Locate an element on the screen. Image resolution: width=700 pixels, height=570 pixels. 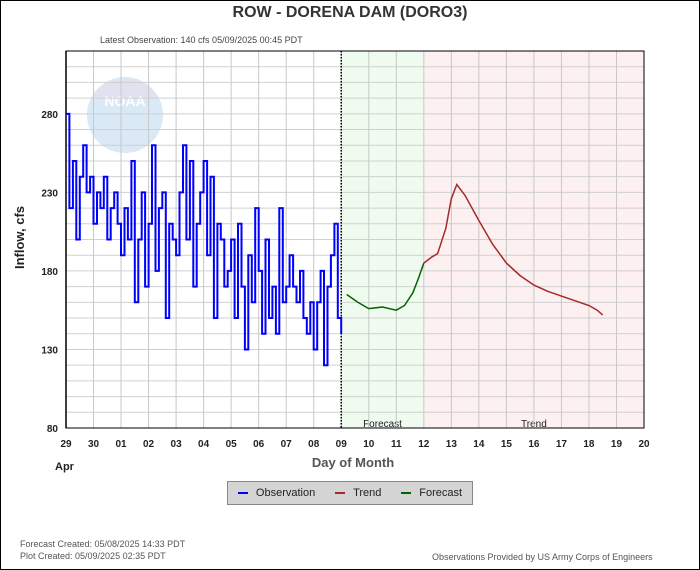
x-tick-label: 20 is located at coordinates (644, 444).